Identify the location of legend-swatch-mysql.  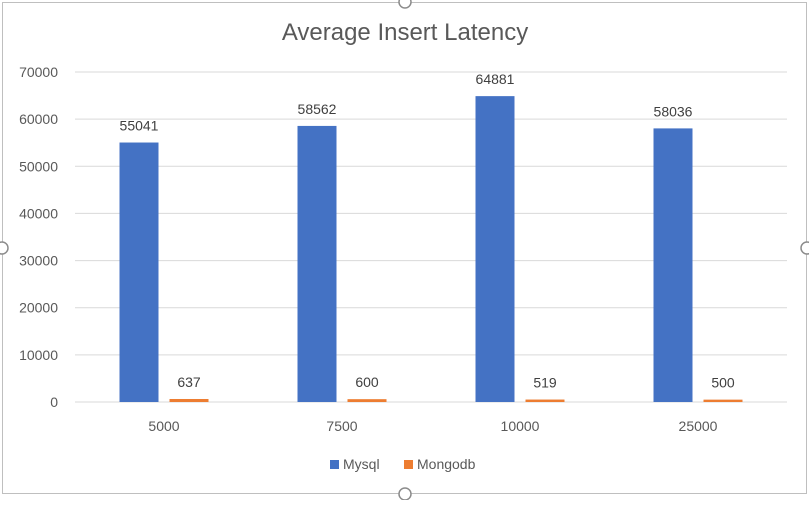
(334, 464).